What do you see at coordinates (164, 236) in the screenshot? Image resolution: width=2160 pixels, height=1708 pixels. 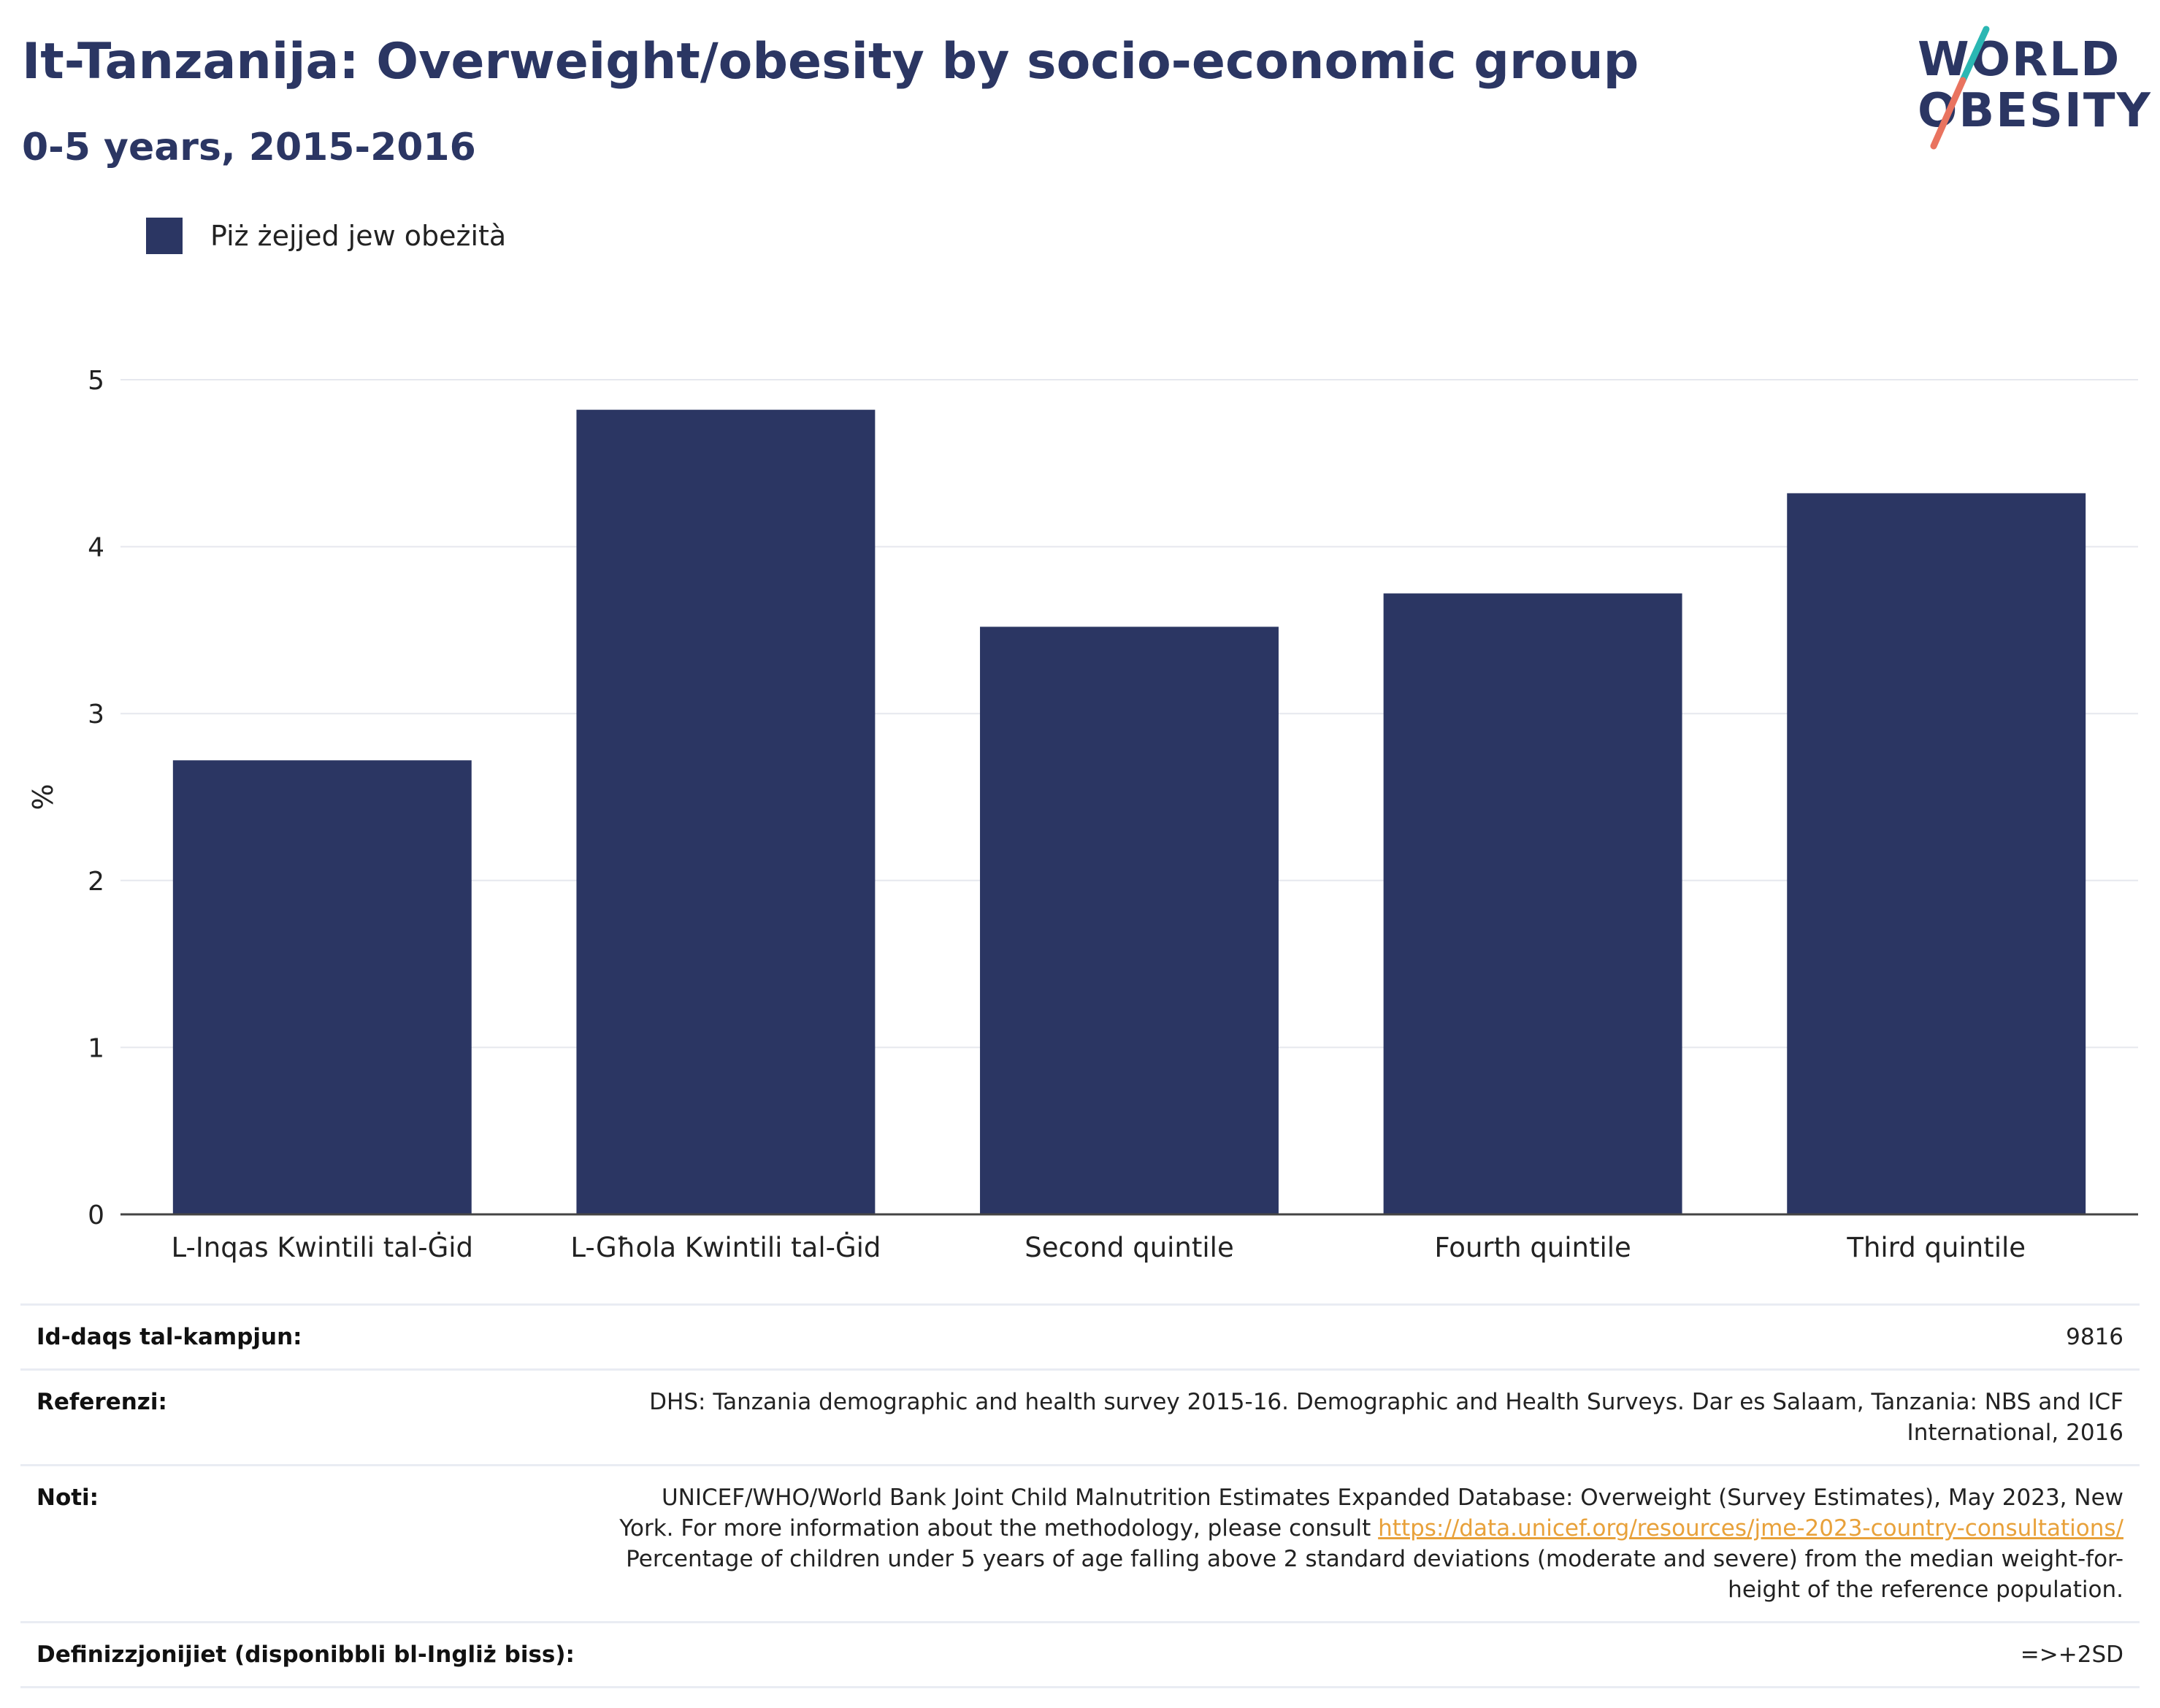 I see `legend-swatch` at bounding box center [164, 236].